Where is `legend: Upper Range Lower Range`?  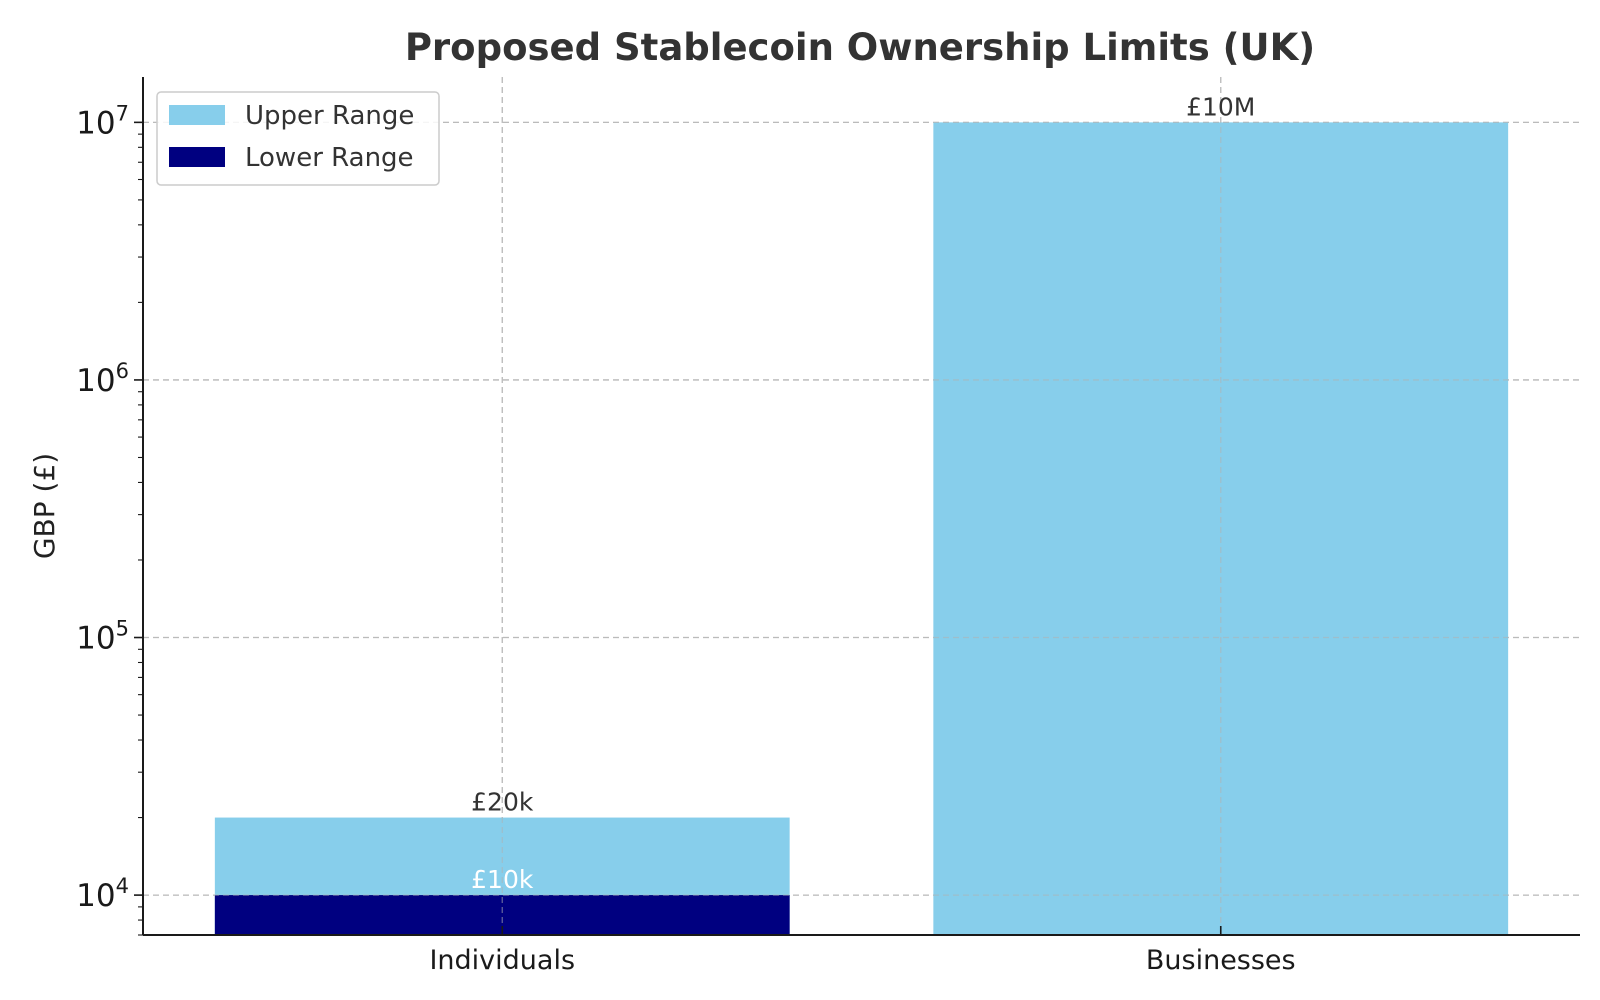
legend: Upper Range Lower Range is located at coordinates (298, 138).